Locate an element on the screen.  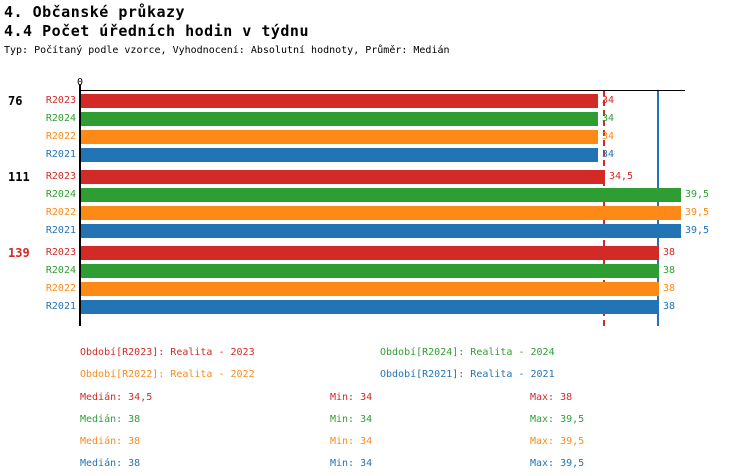
stat-max-row-2: Max: 39,5 is located at coordinates (557, 419).